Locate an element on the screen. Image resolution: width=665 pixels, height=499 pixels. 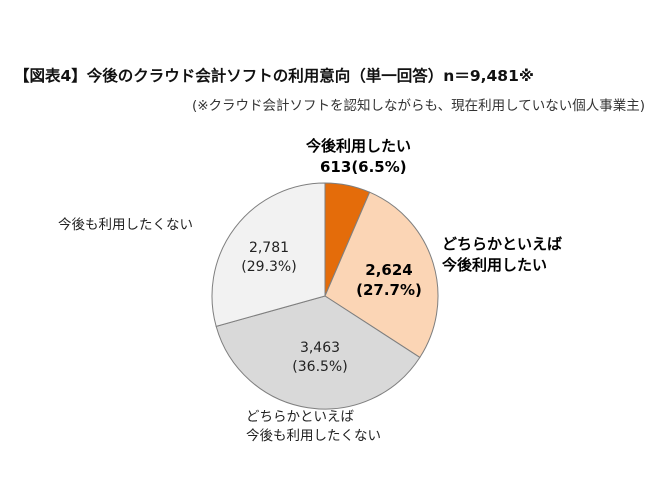
slice-label-somewhat-no-plan: どちらかといえば 今後も利用したくない is located at coordinates (313, 426).